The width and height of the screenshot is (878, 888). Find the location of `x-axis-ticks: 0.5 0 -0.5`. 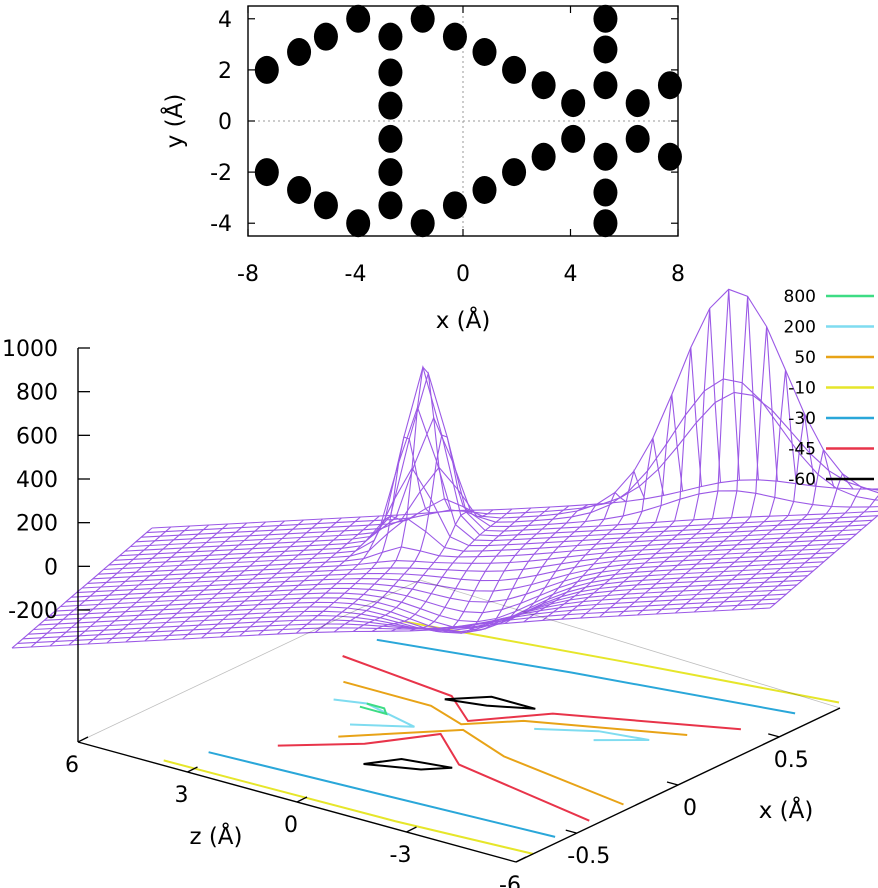

x-axis-ticks: 0.5 0 -0.5 is located at coordinates (687, 801).